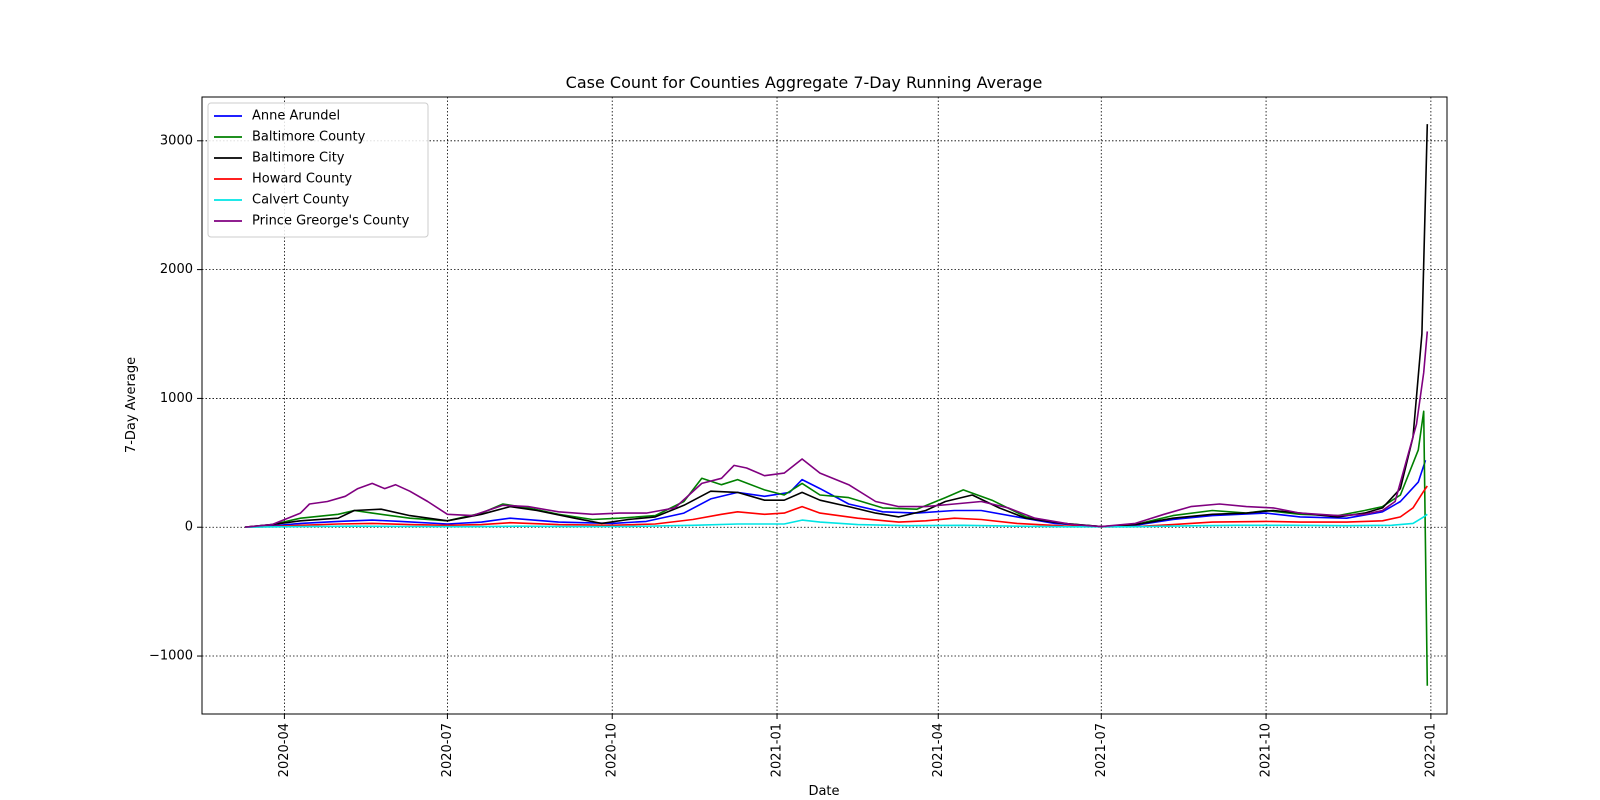  What do you see at coordinates (331, 221) in the screenshot?
I see `legend-label: Prince Greorge's County` at bounding box center [331, 221].